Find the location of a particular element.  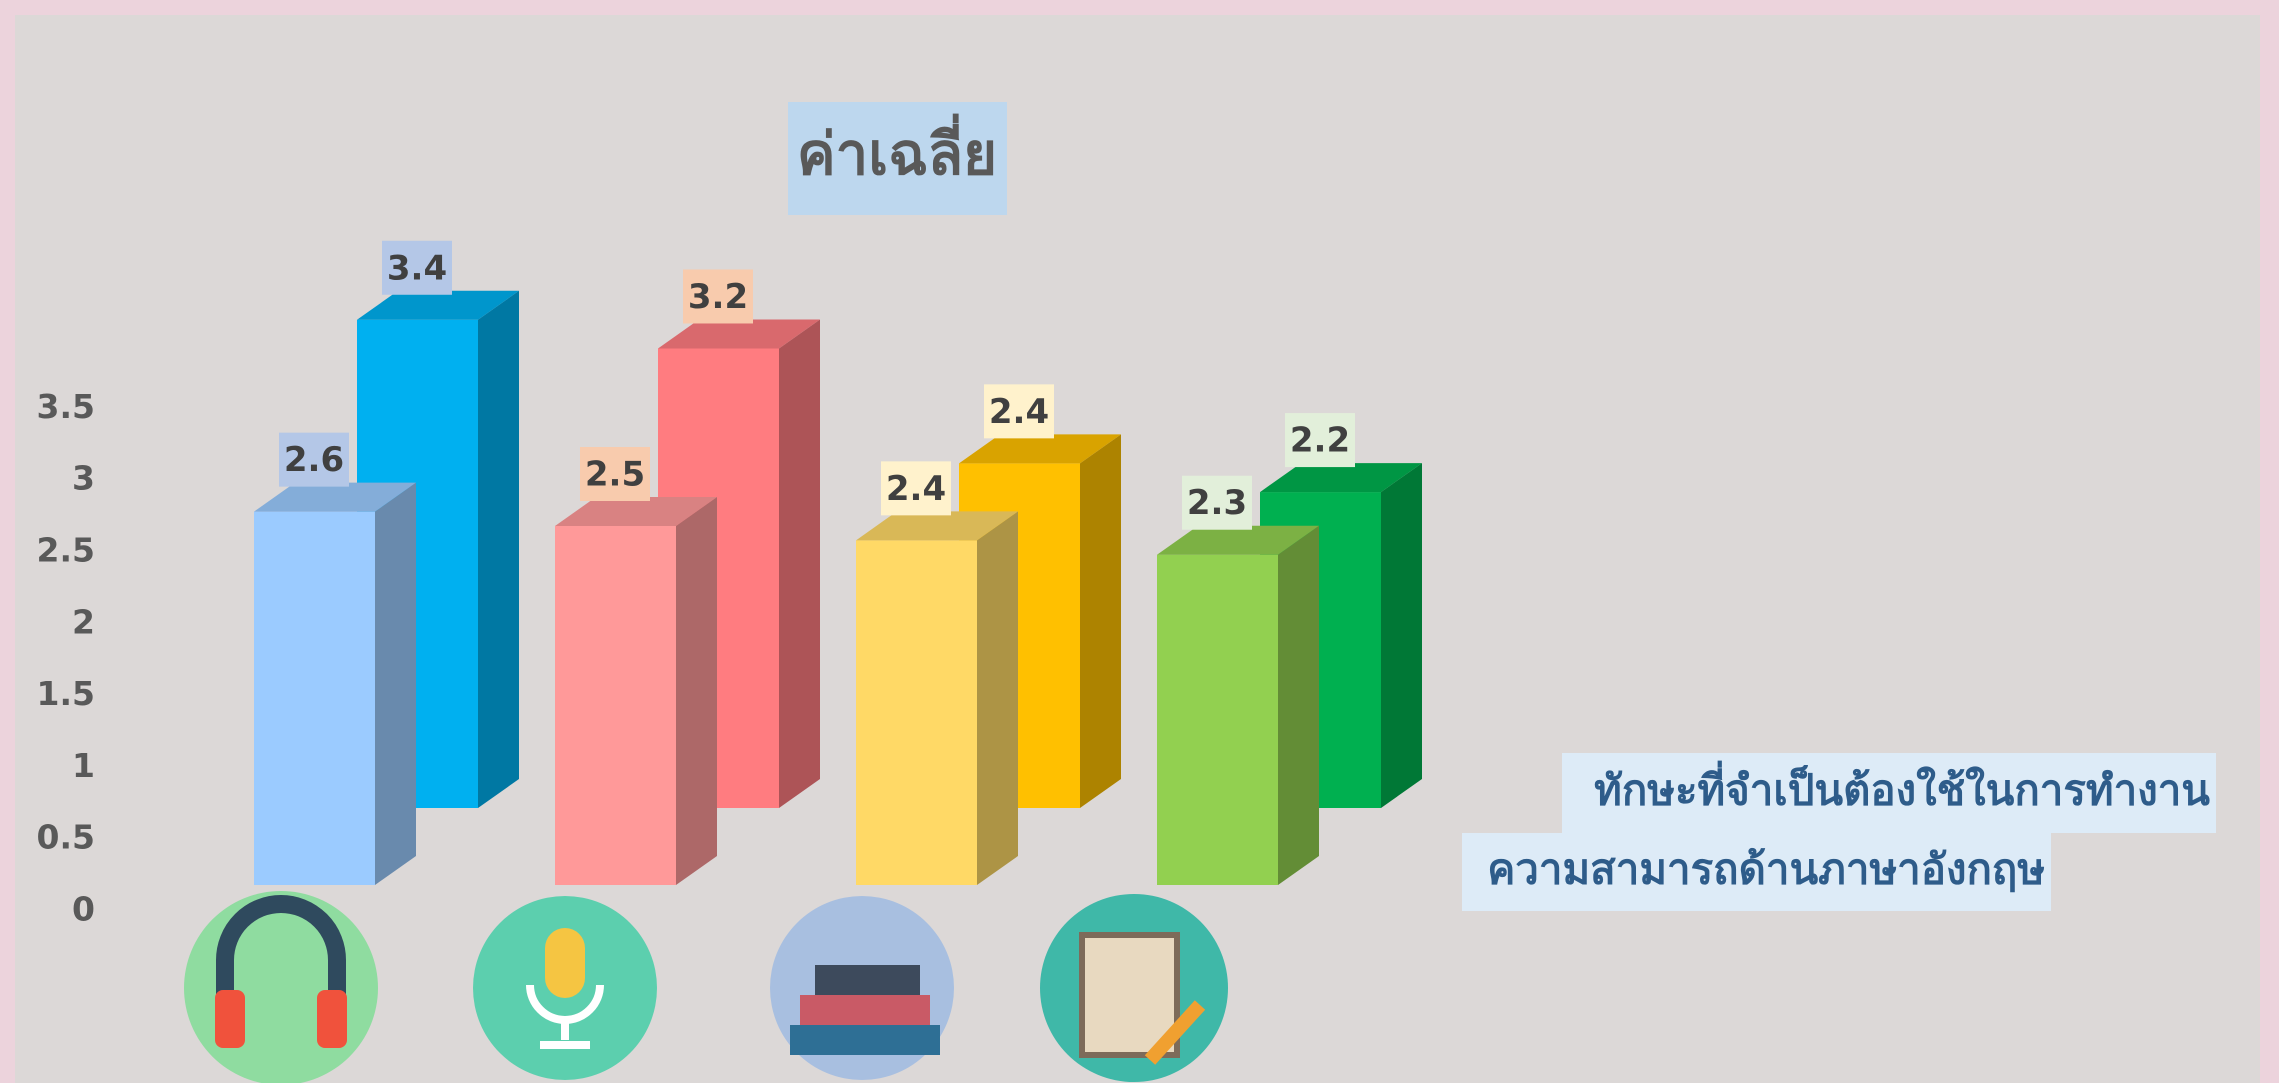

icon-headphones is located at coordinates (281, 947).